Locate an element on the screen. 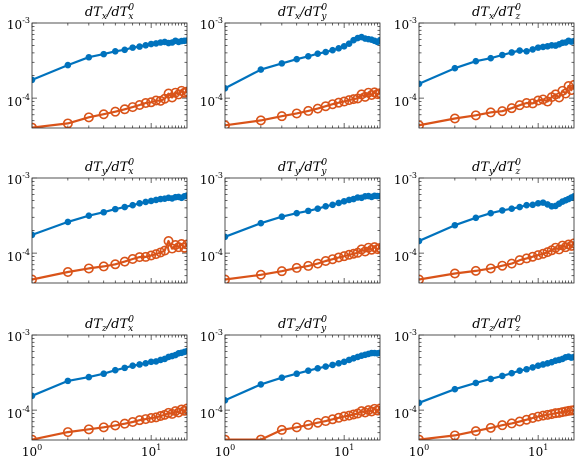 This screenshot has height=460, width=581. panel-title: dTz/dTx0 is located at coordinates (109, 324).